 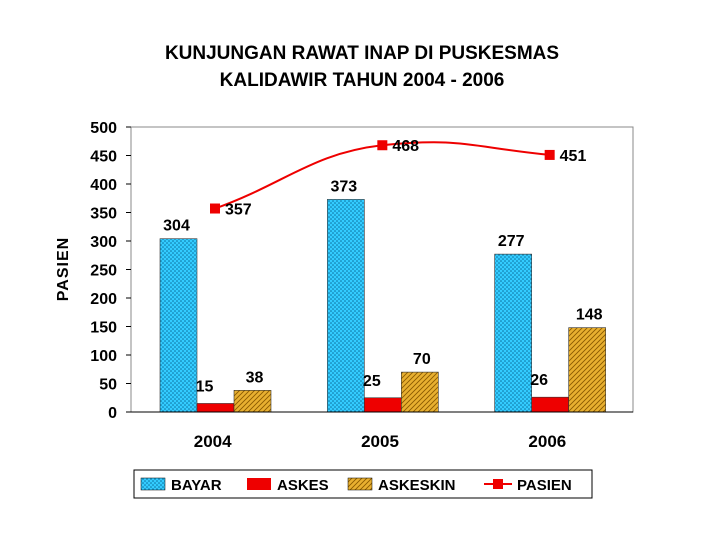 I want to click on bar-bayar-2004, so click(x=178, y=325).